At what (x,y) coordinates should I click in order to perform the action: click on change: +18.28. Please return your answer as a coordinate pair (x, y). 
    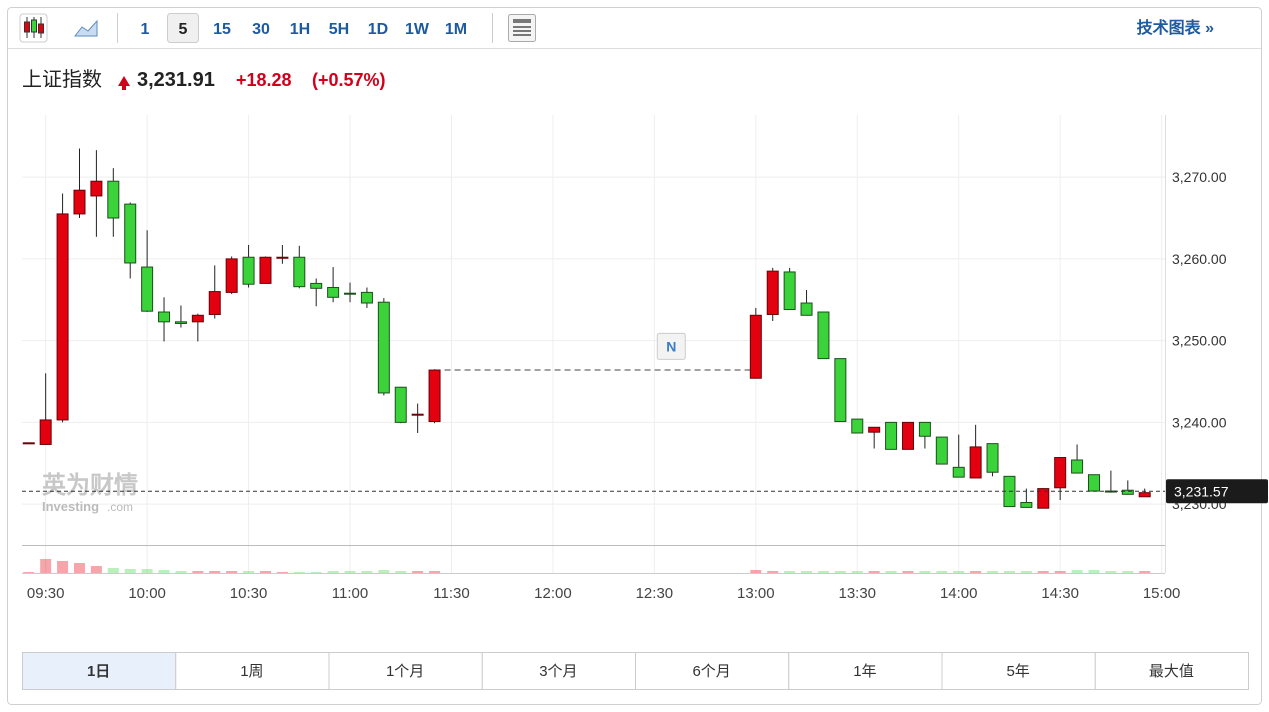
    Looking at the image, I should click on (264, 80).